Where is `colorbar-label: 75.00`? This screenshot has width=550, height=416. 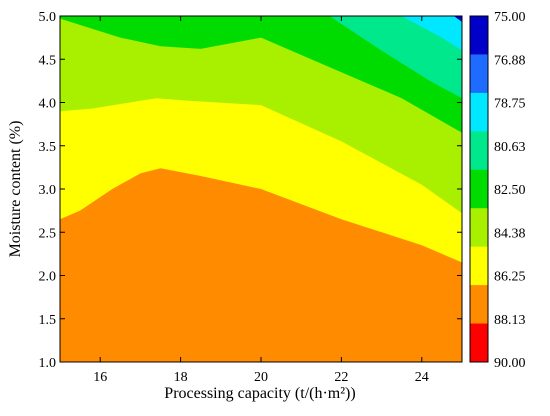 colorbar-label: 75.00 is located at coordinates (510, 17).